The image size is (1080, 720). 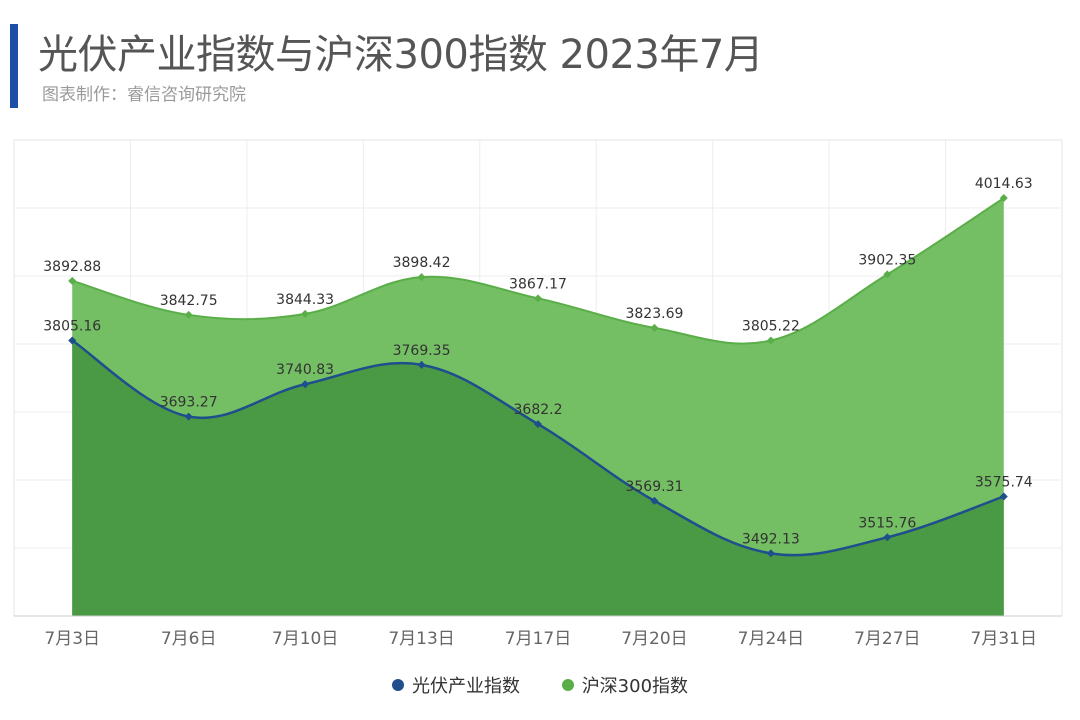 What do you see at coordinates (422, 351) in the screenshot?
I see `data-label-series1: 3769.35` at bounding box center [422, 351].